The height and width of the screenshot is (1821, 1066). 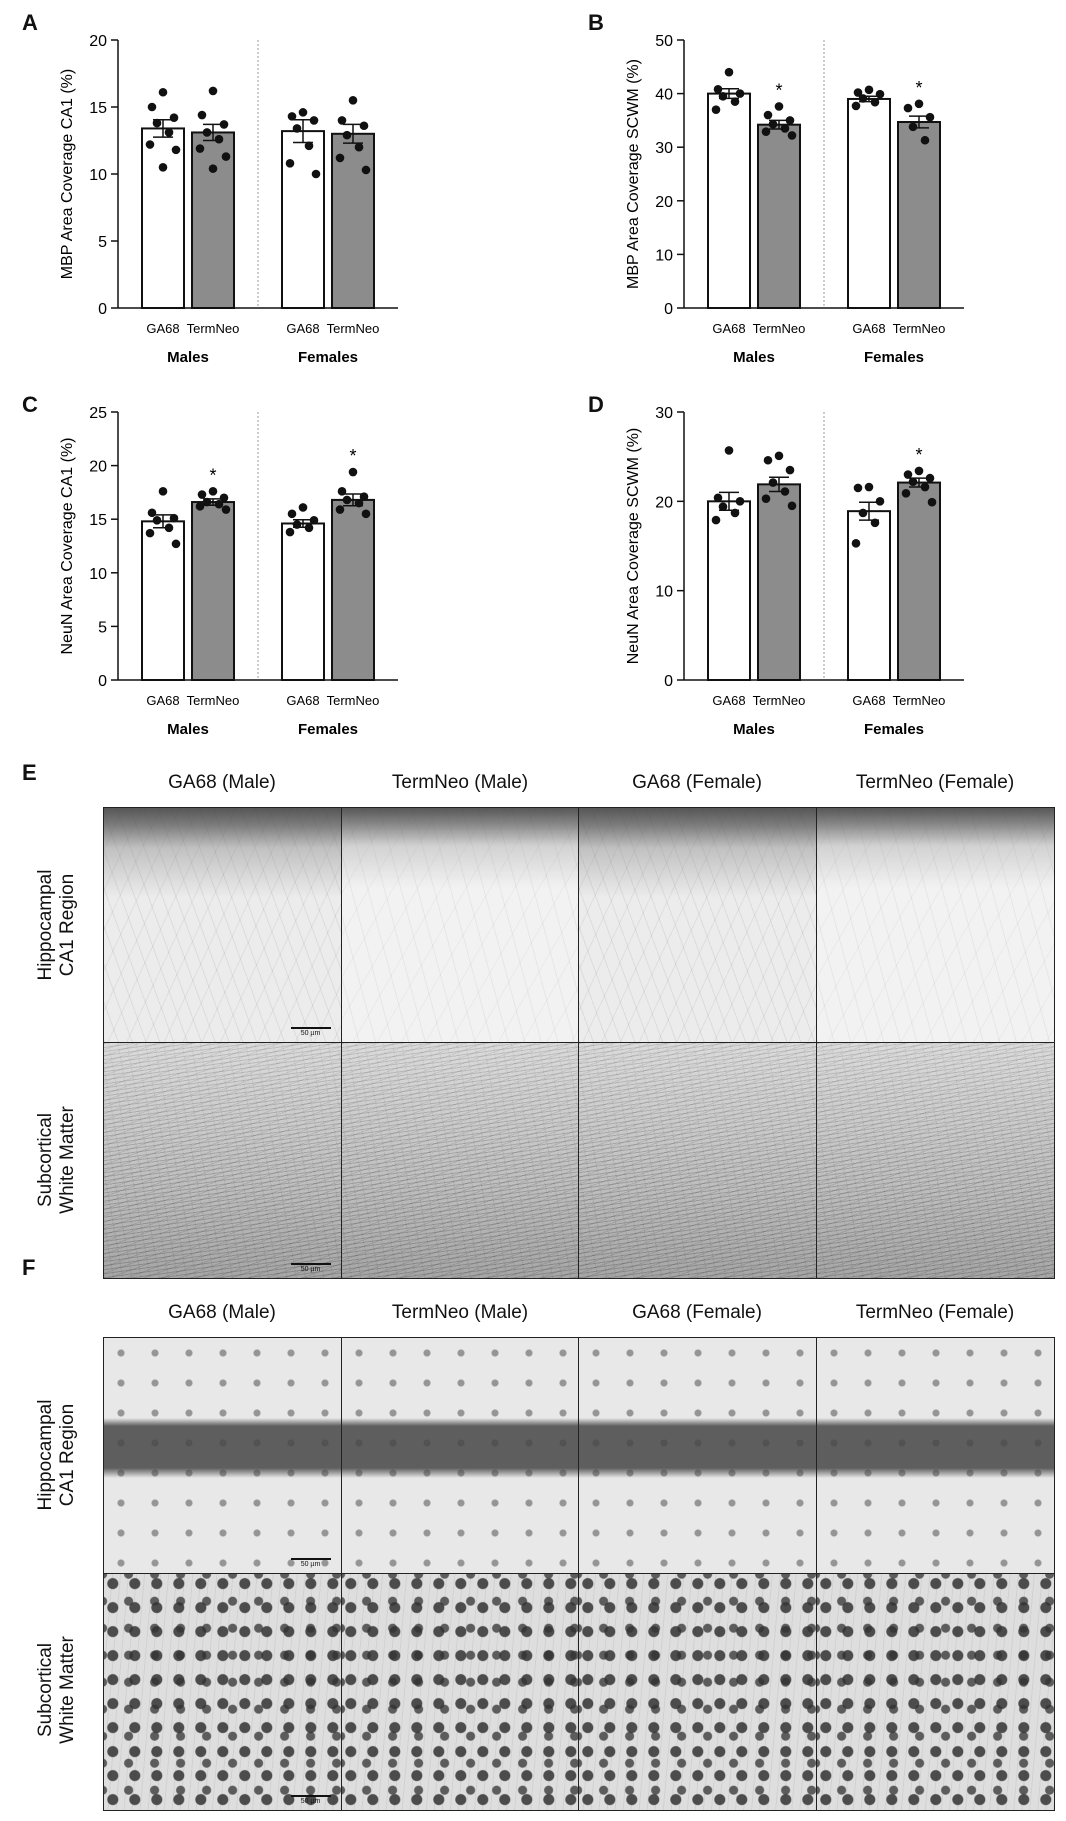 I want to click on e-image-white-matter-ga68-female, so click(x=698, y=1160).